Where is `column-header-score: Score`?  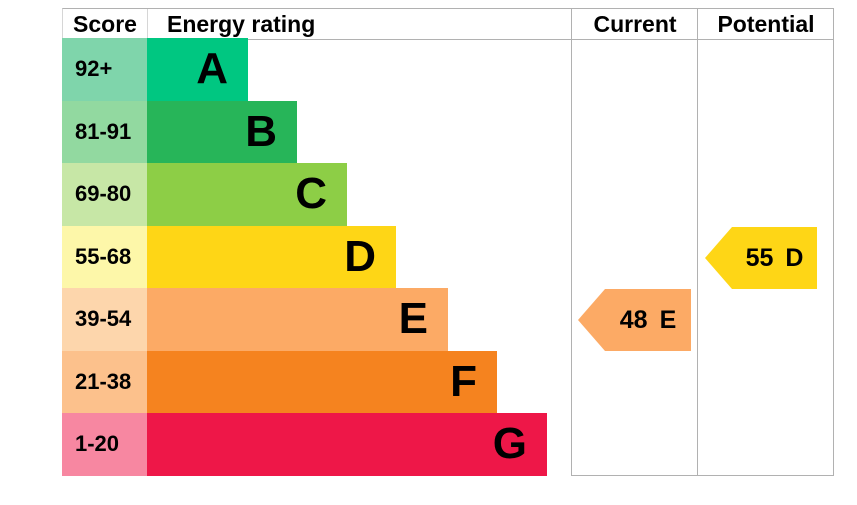 column-header-score: Score is located at coordinates (105, 24).